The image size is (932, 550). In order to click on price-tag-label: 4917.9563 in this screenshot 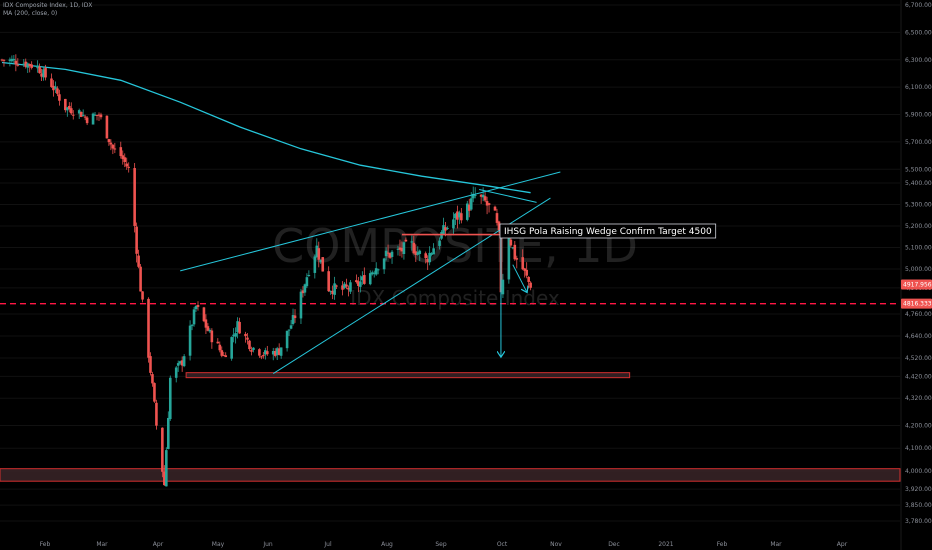, I will do `click(917, 284)`.